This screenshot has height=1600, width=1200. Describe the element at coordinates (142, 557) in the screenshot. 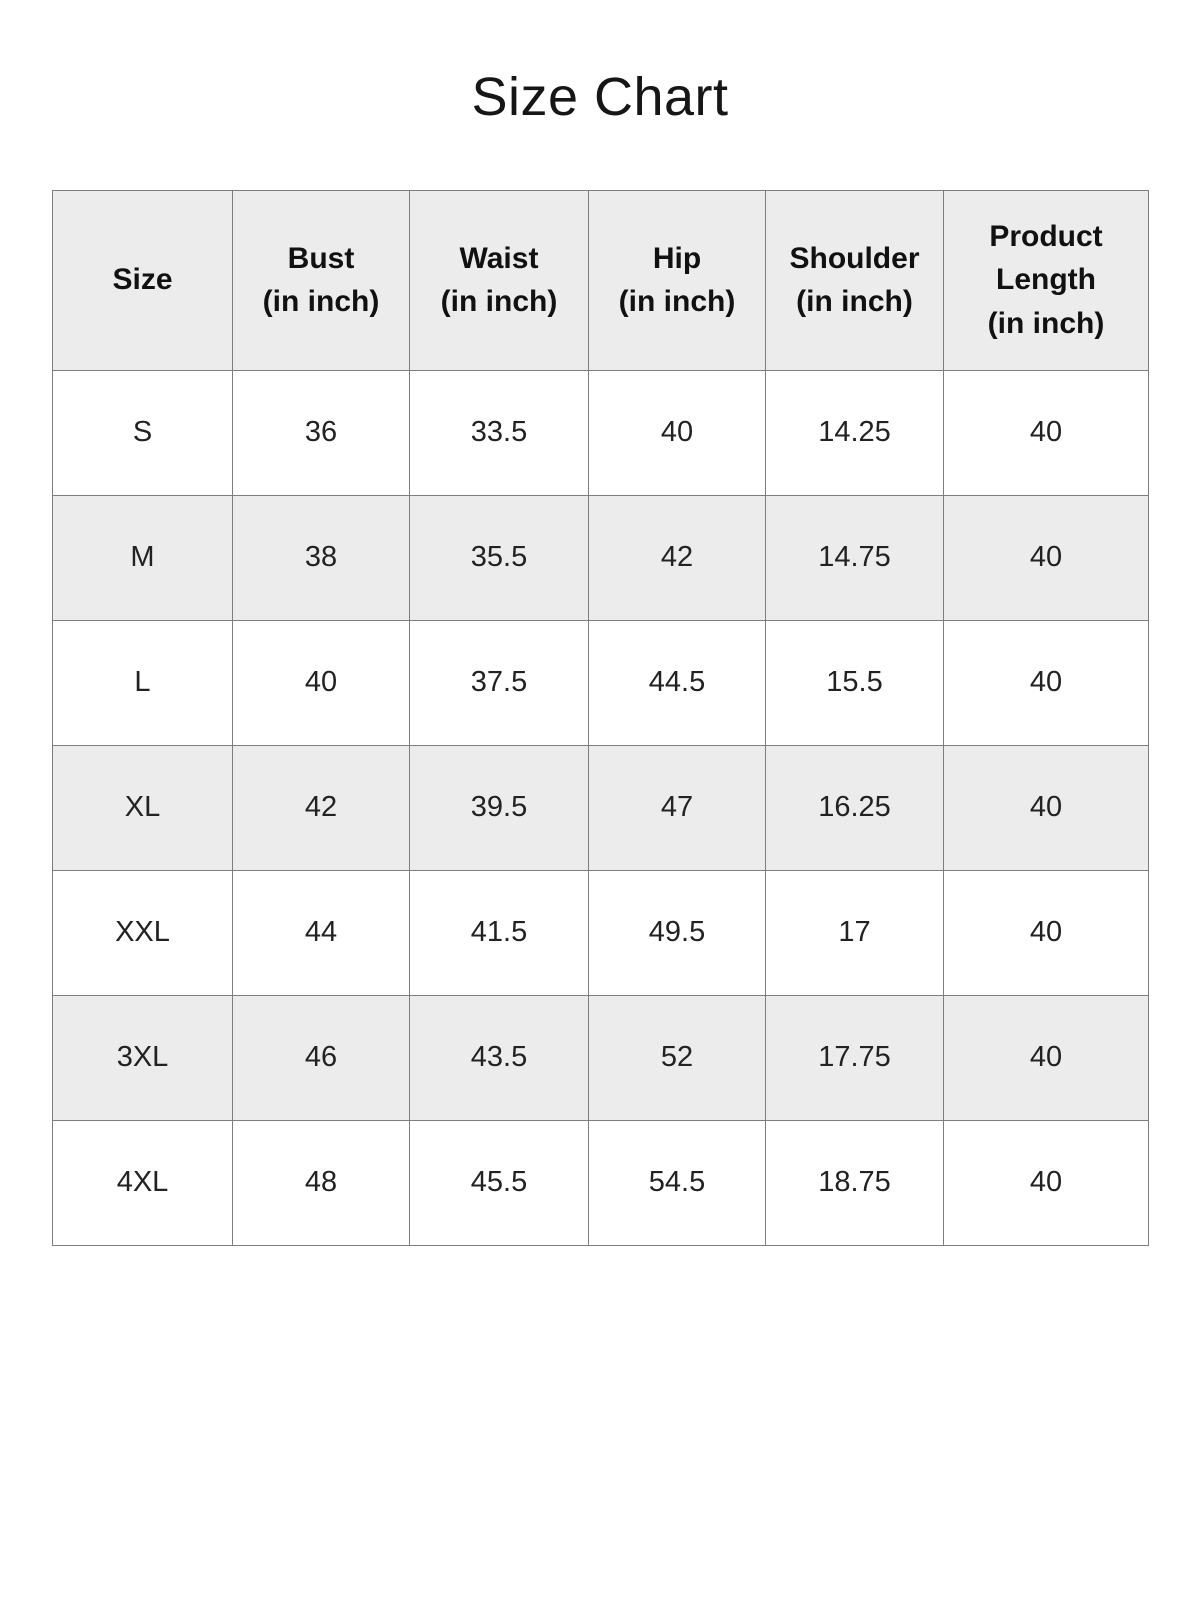

I see `row-size-label: M` at that location.